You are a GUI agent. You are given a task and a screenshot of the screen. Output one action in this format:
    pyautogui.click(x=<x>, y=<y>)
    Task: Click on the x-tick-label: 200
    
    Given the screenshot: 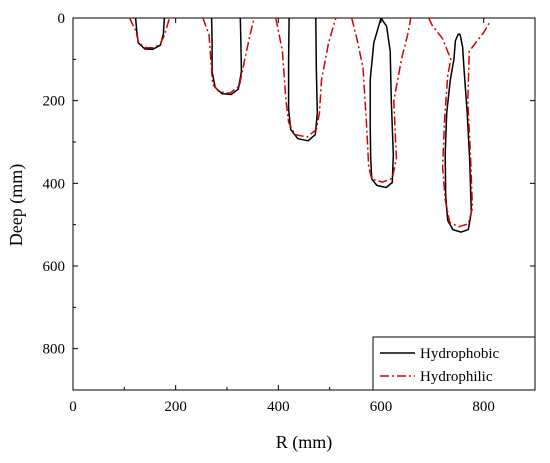 What is the action you would take?
    pyautogui.click(x=175, y=407)
    